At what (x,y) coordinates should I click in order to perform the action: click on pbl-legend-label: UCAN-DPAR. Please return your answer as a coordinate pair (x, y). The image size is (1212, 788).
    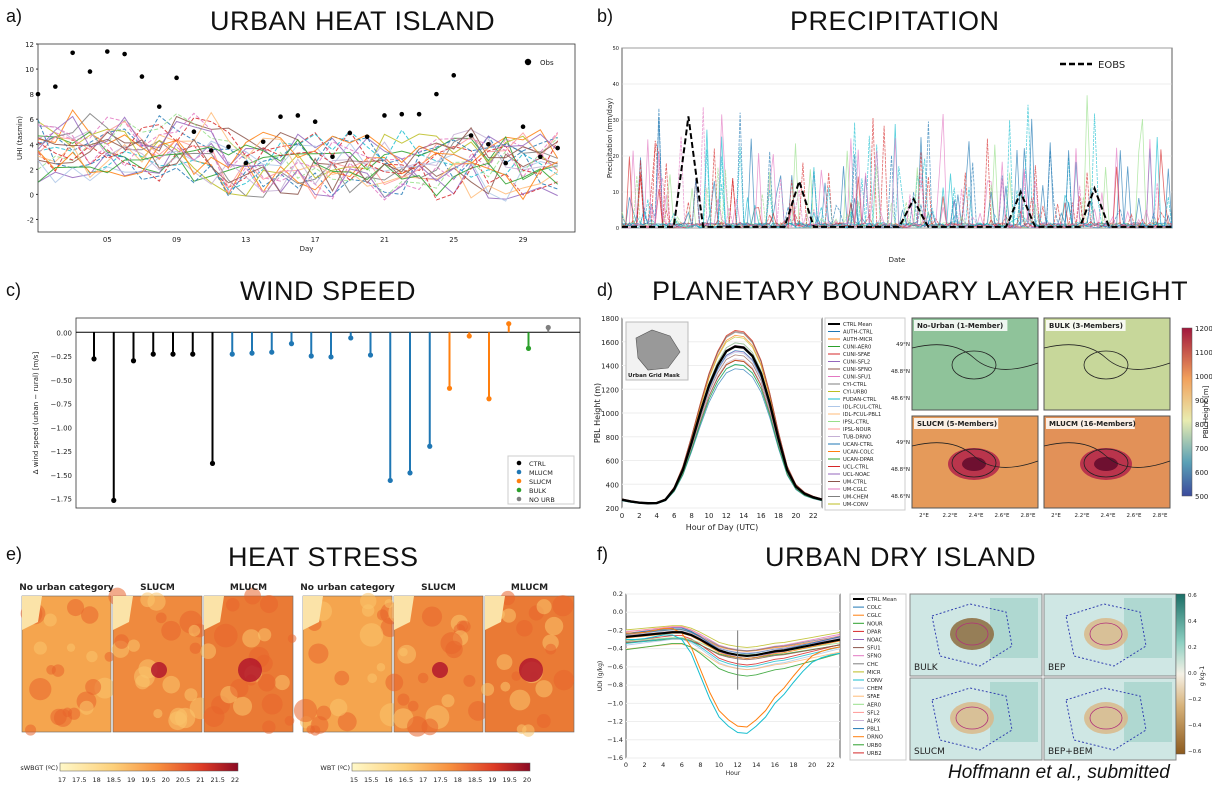
    Looking at the image, I should click on (858, 460).